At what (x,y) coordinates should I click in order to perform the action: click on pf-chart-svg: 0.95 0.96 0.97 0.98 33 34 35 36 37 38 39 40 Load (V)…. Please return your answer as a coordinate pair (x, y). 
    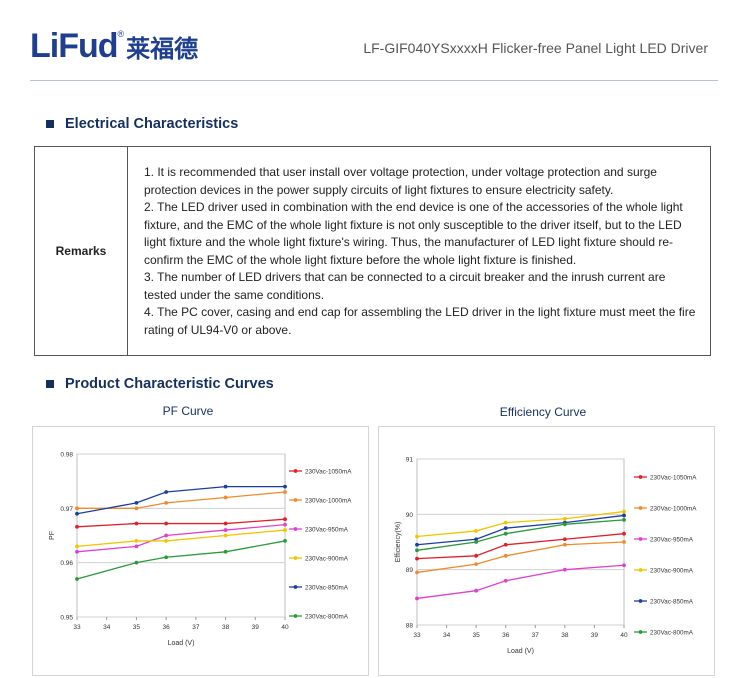
    Looking at the image, I should click on (200, 550).